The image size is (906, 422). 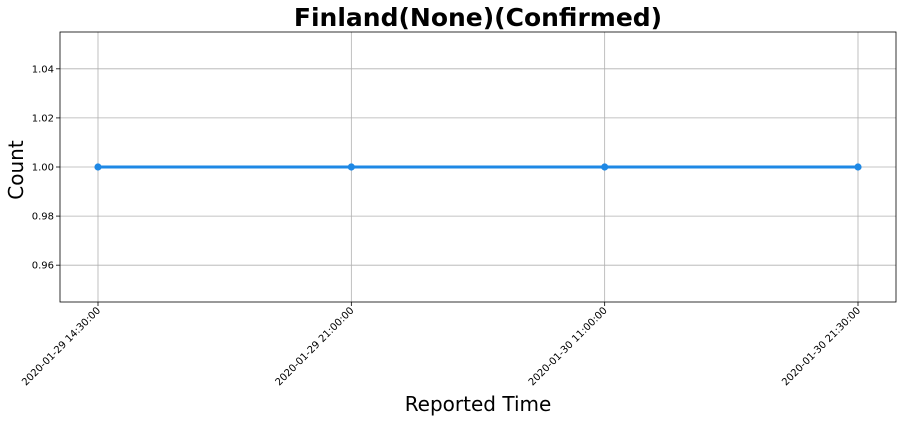 I want to click on series-layer, so click(x=478, y=167).